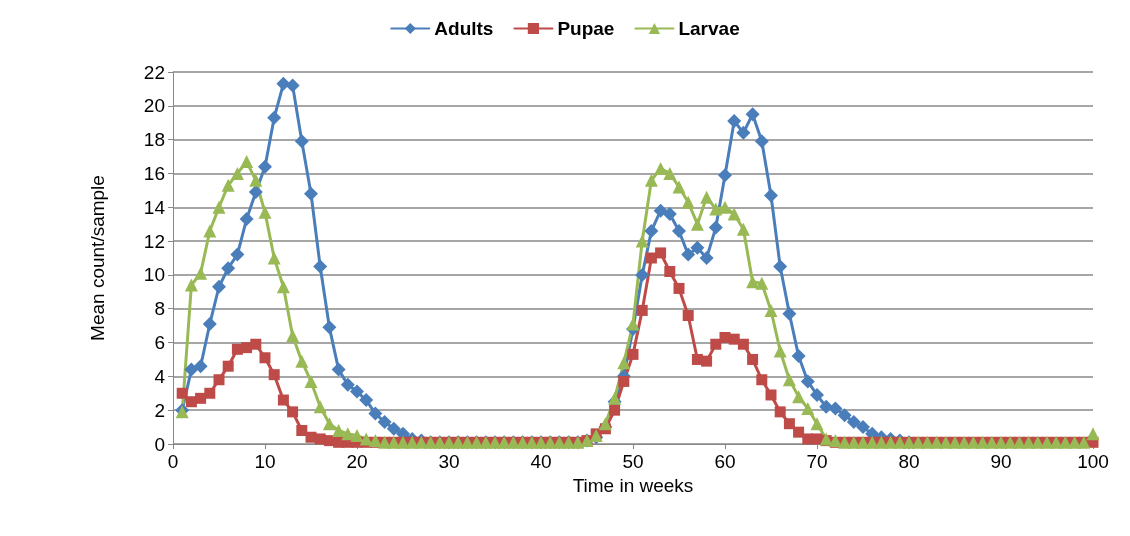  What do you see at coordinates (817, 461) in the screenshot?
I see `x-tick-label: 70` at bounding box center [817, 461].